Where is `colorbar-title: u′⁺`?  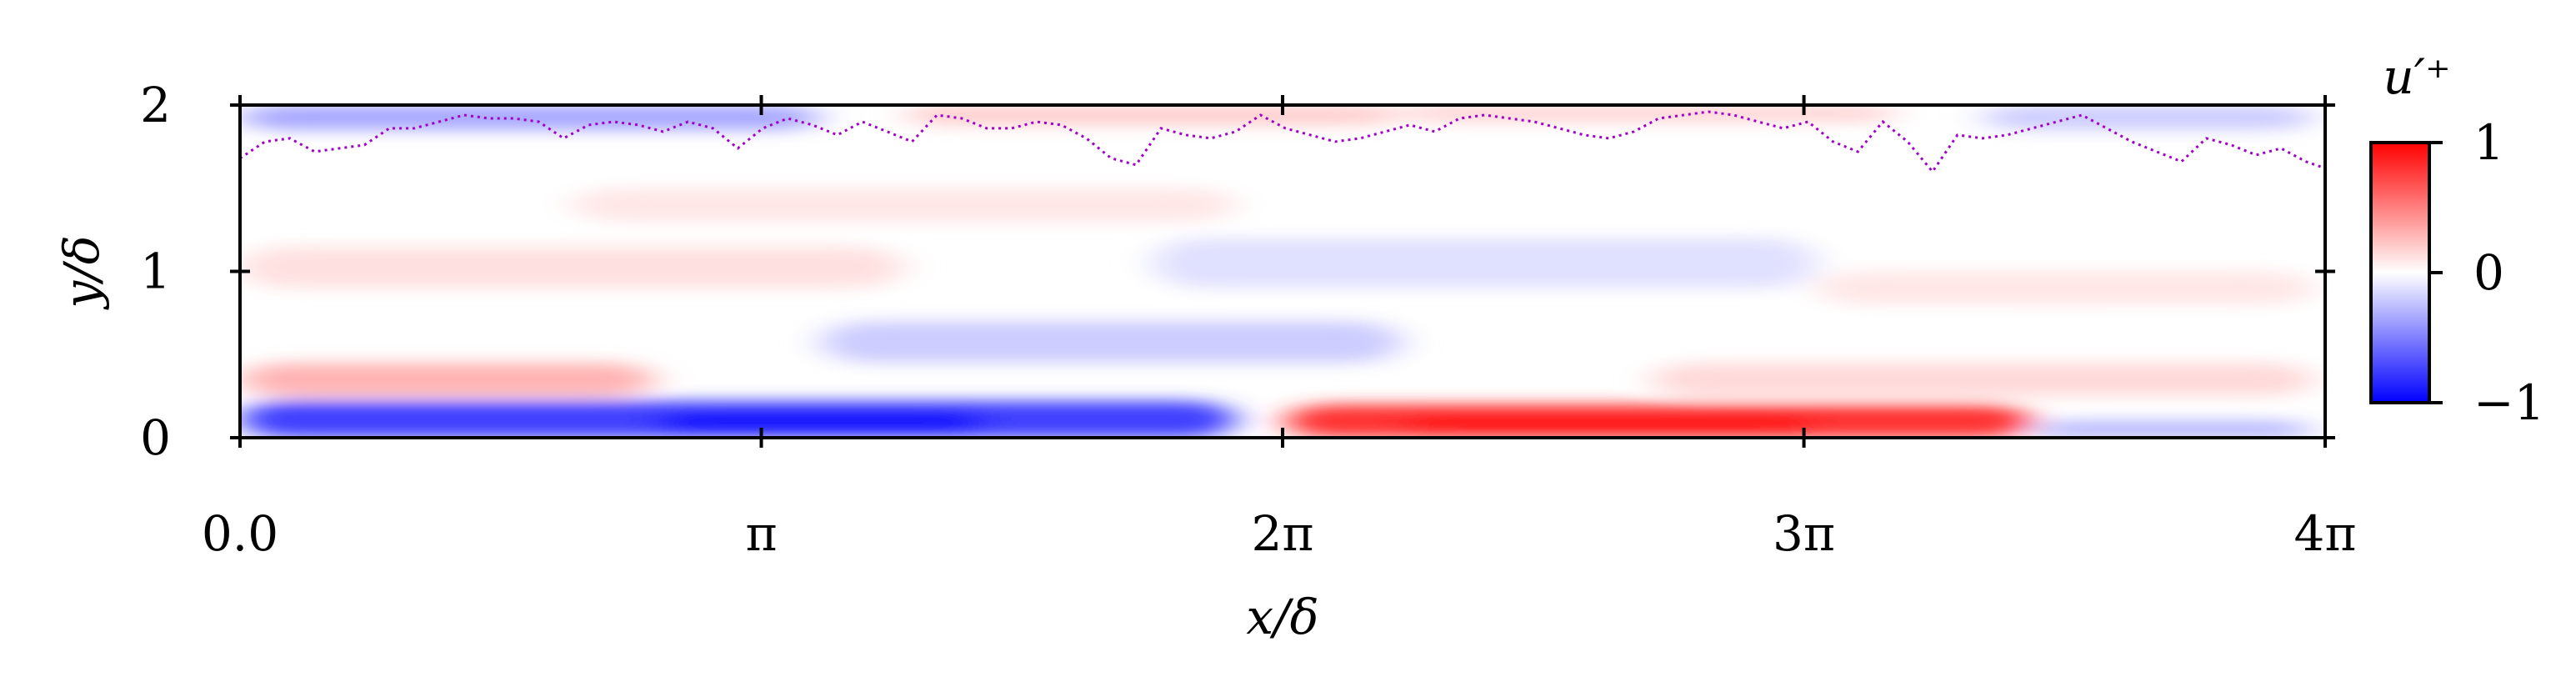 colorbar-title: u′⁺ is located at coordinates (2417, 76).